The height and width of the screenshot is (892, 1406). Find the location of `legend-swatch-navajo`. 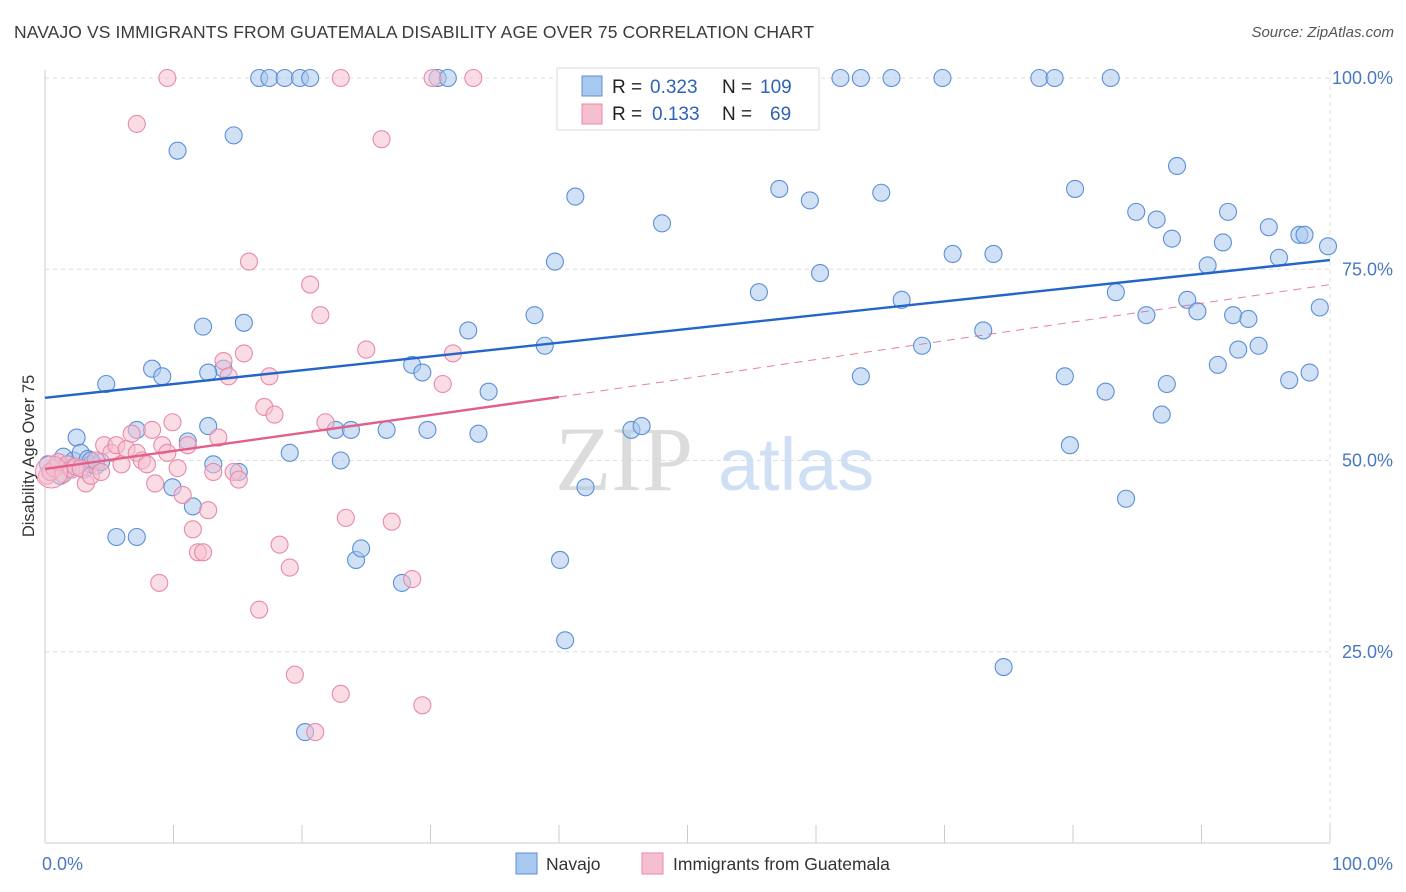

legend-swatch-navajo is located at coordinates (526, 863).